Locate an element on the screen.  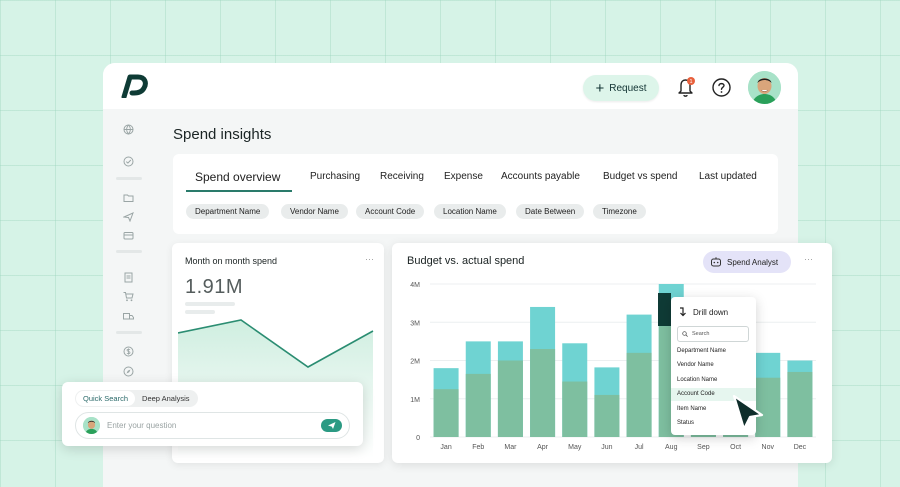
robot-icon is located at coordinates (716, 262).